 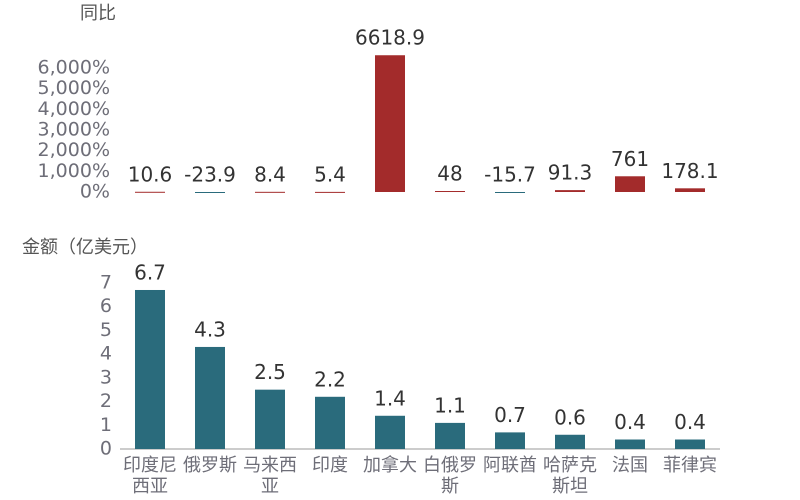 What do you see at coordinates (270, 476) in the screenshot?
I see `x-tick-label: 马来西亚` at bounding box center [270, 476].